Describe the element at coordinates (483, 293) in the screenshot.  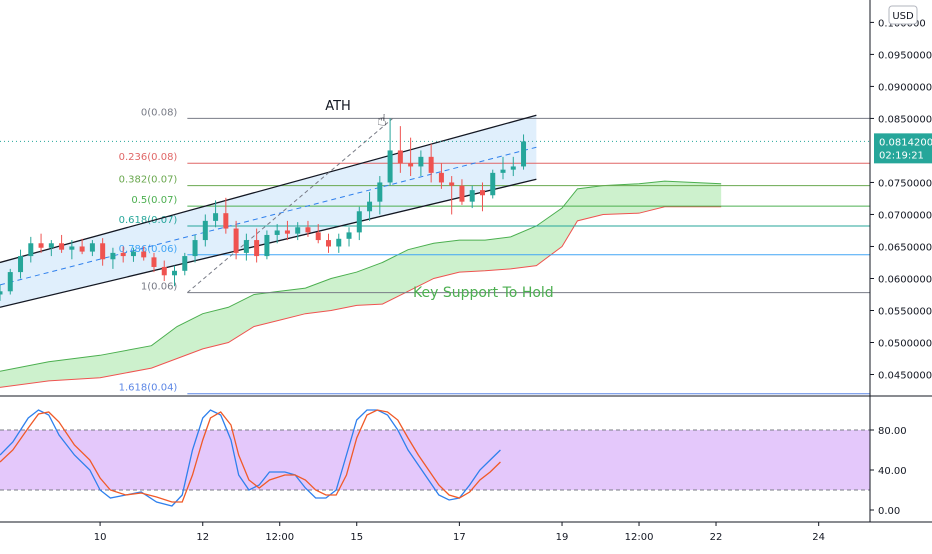
I see `key-support-label: Key Support To Hold` at that location.